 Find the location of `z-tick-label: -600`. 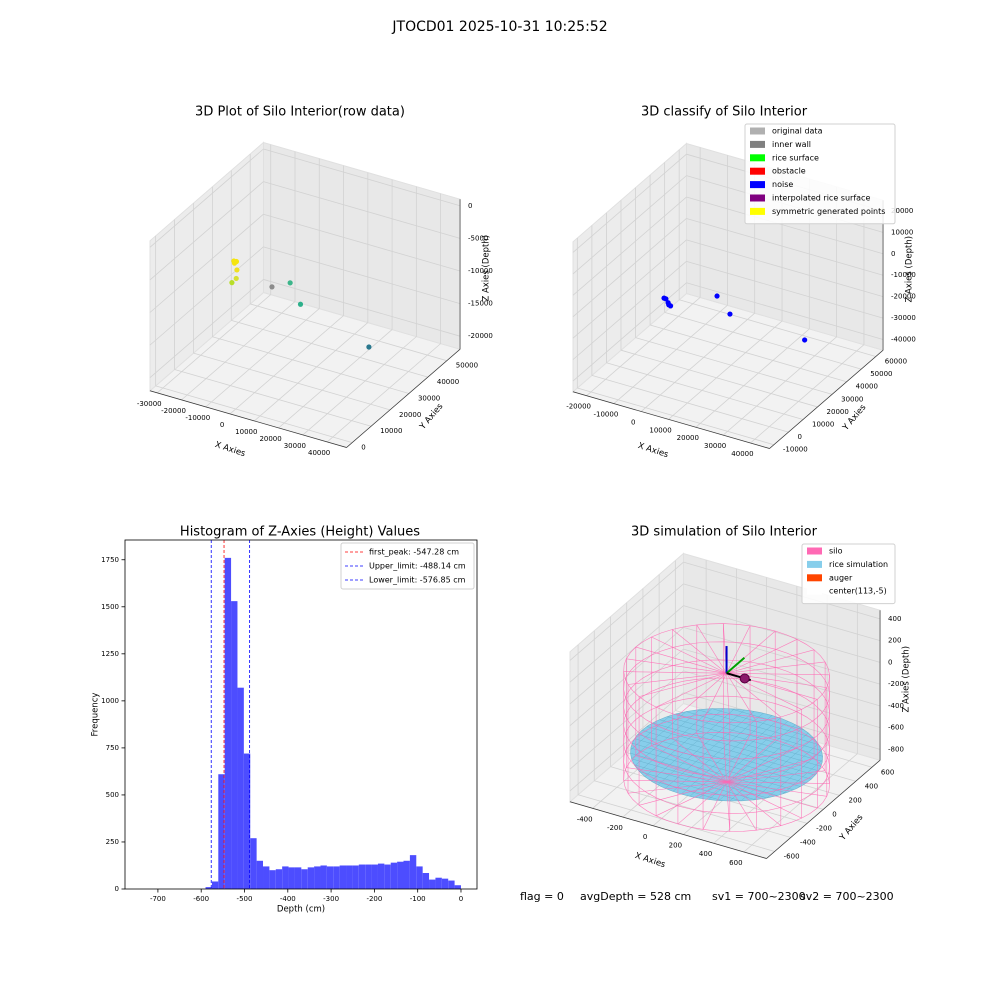

z-tick-label: -600 is located at coordinates (896, 728).